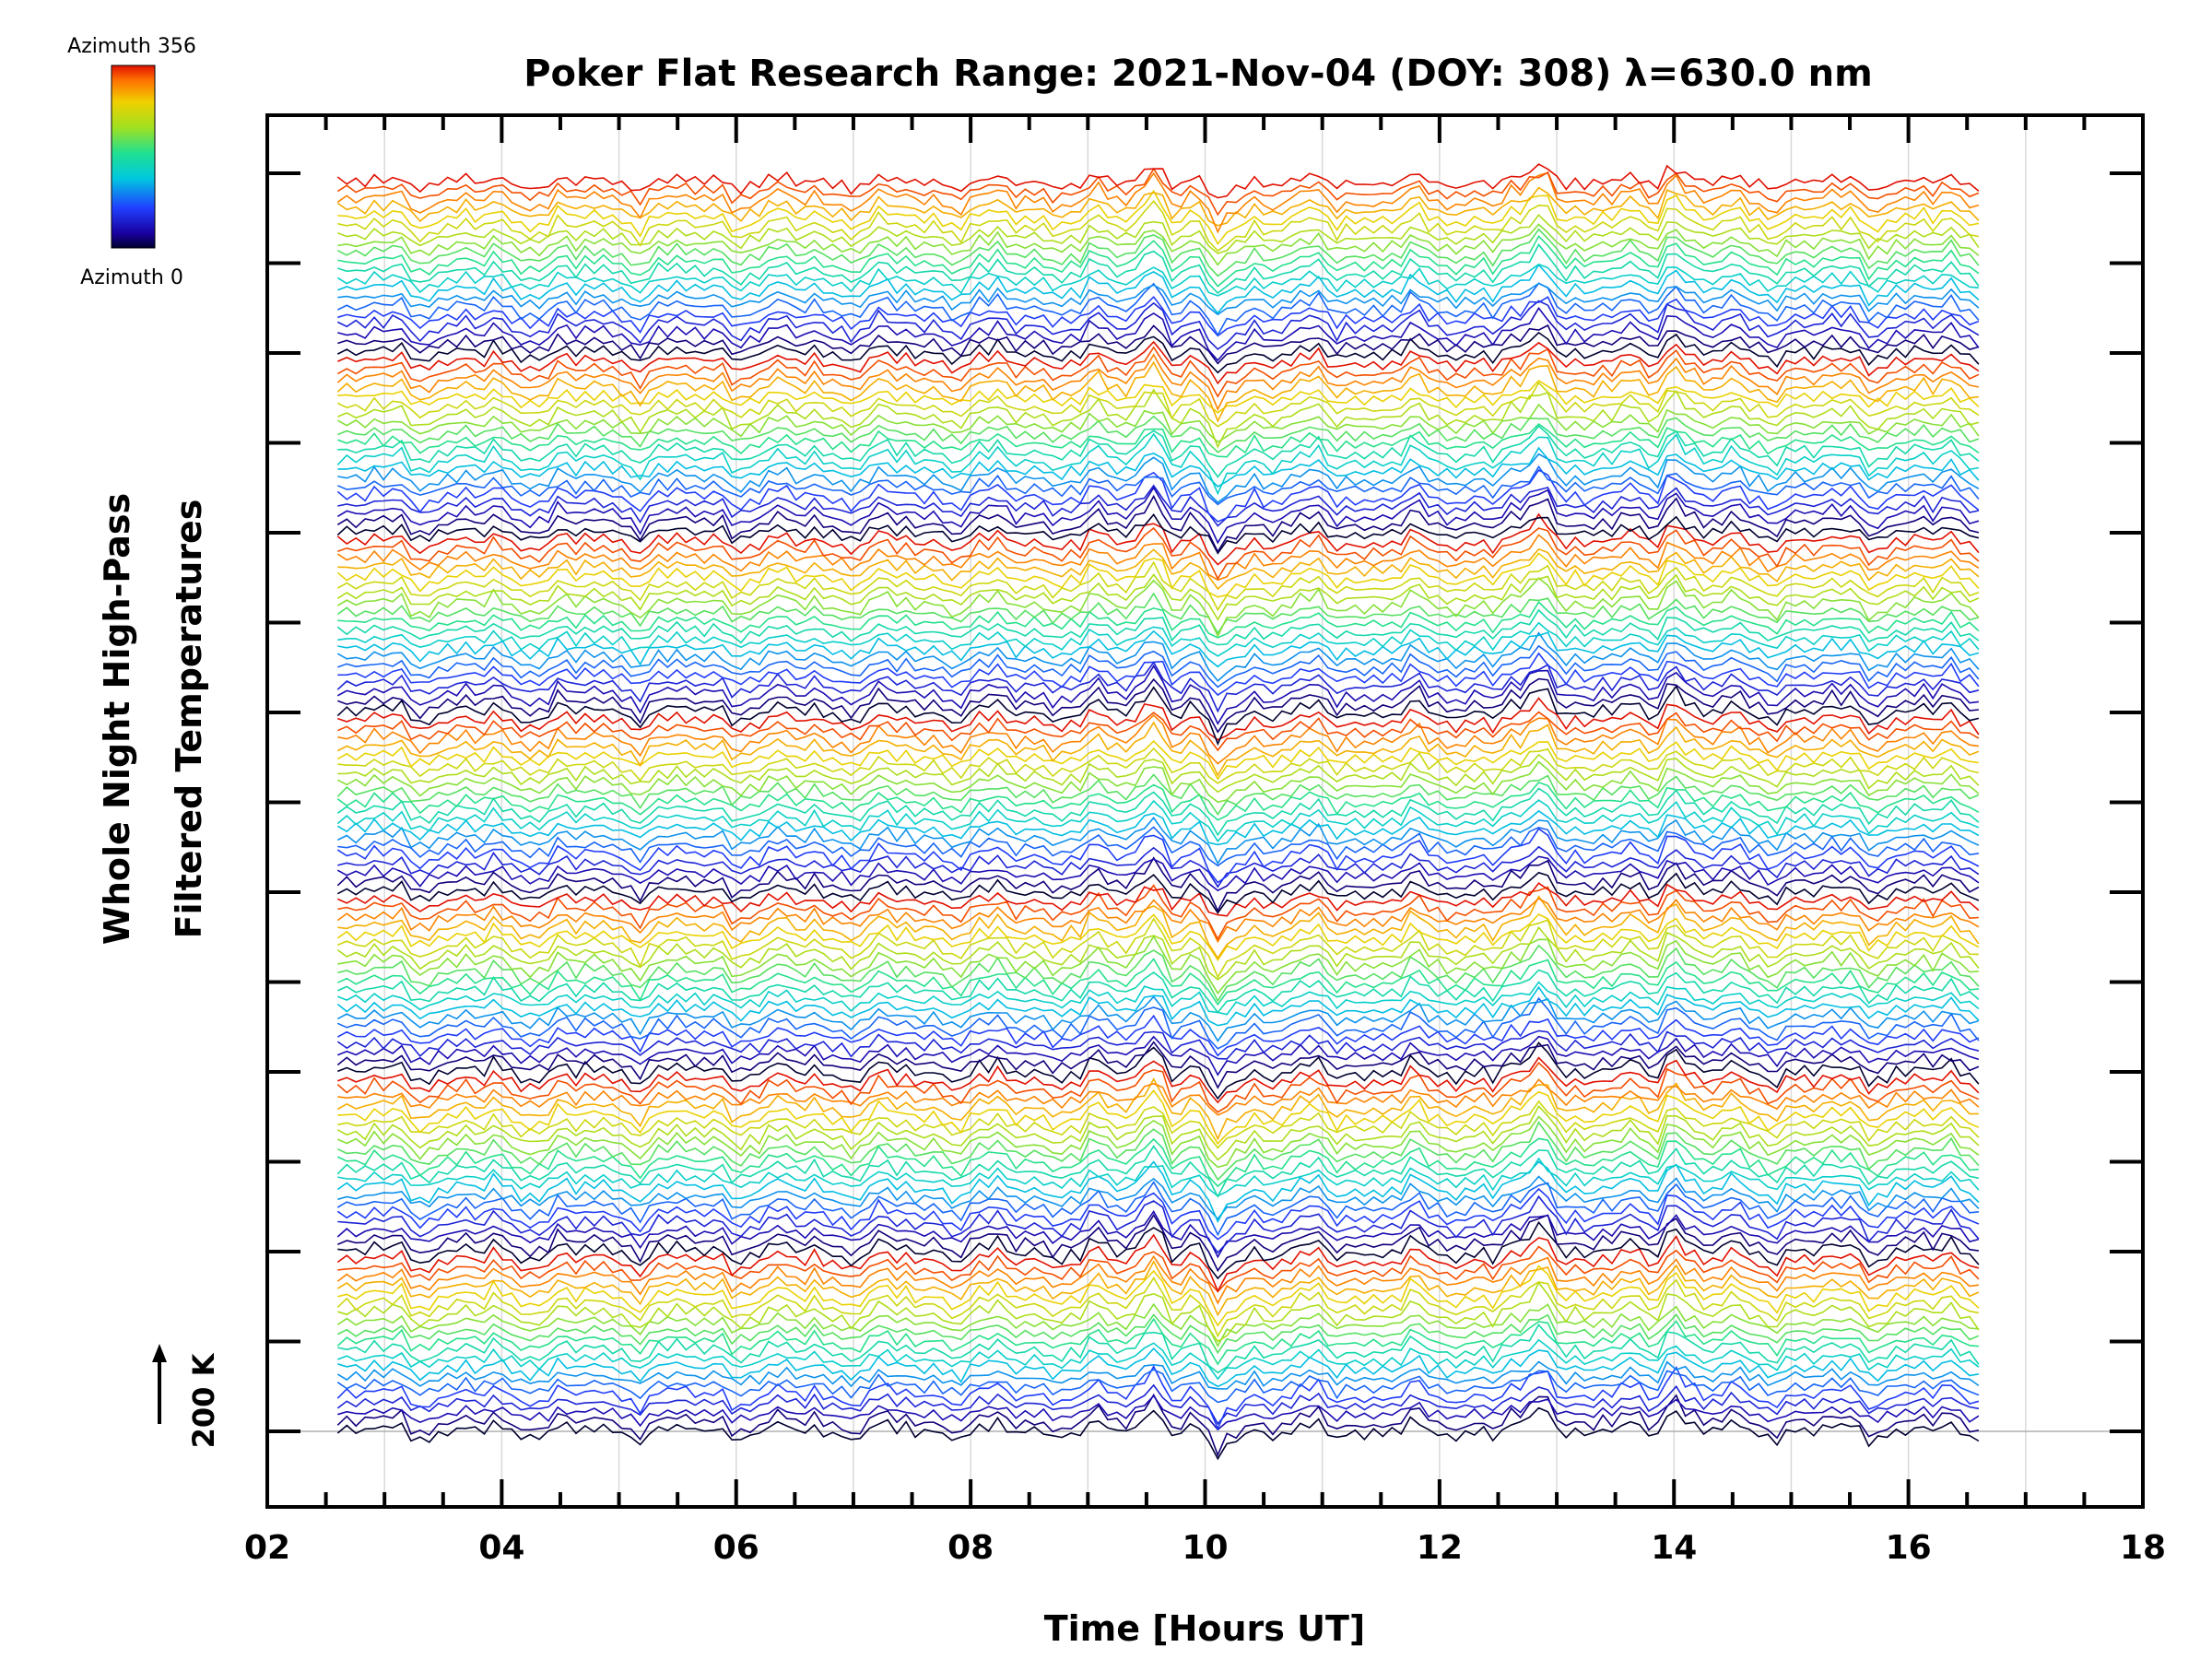 This screenshot has height=1659, width=2212. I want to click on x-tick-label: 10, so click(1205, 1548).